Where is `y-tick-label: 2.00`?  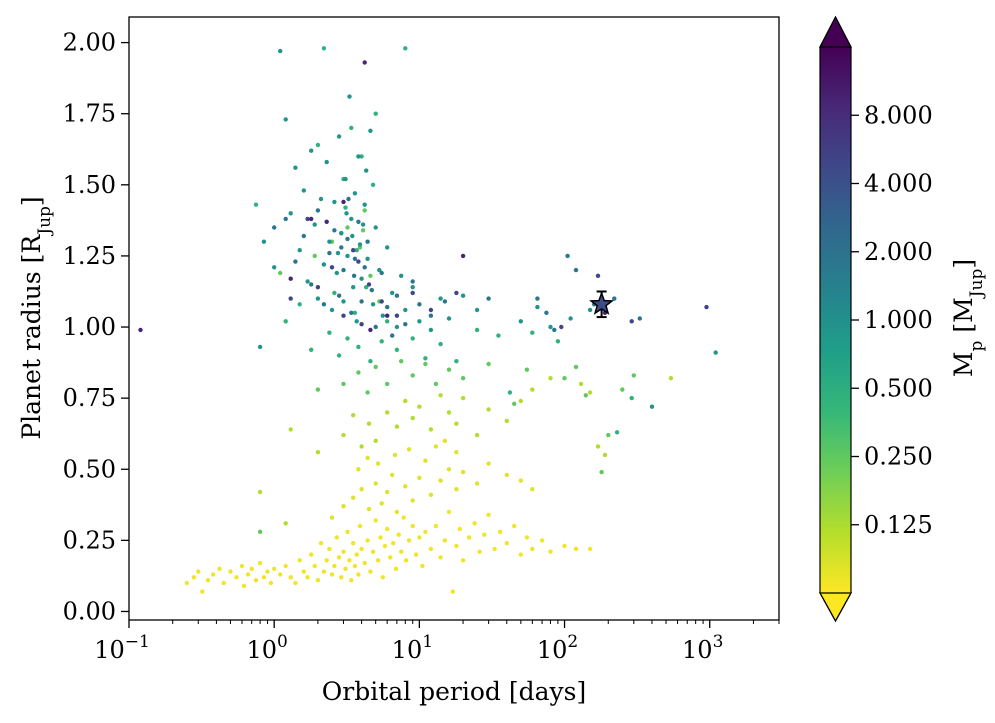
y-tick-label: 2.00 is located at coordinates (89, 43).